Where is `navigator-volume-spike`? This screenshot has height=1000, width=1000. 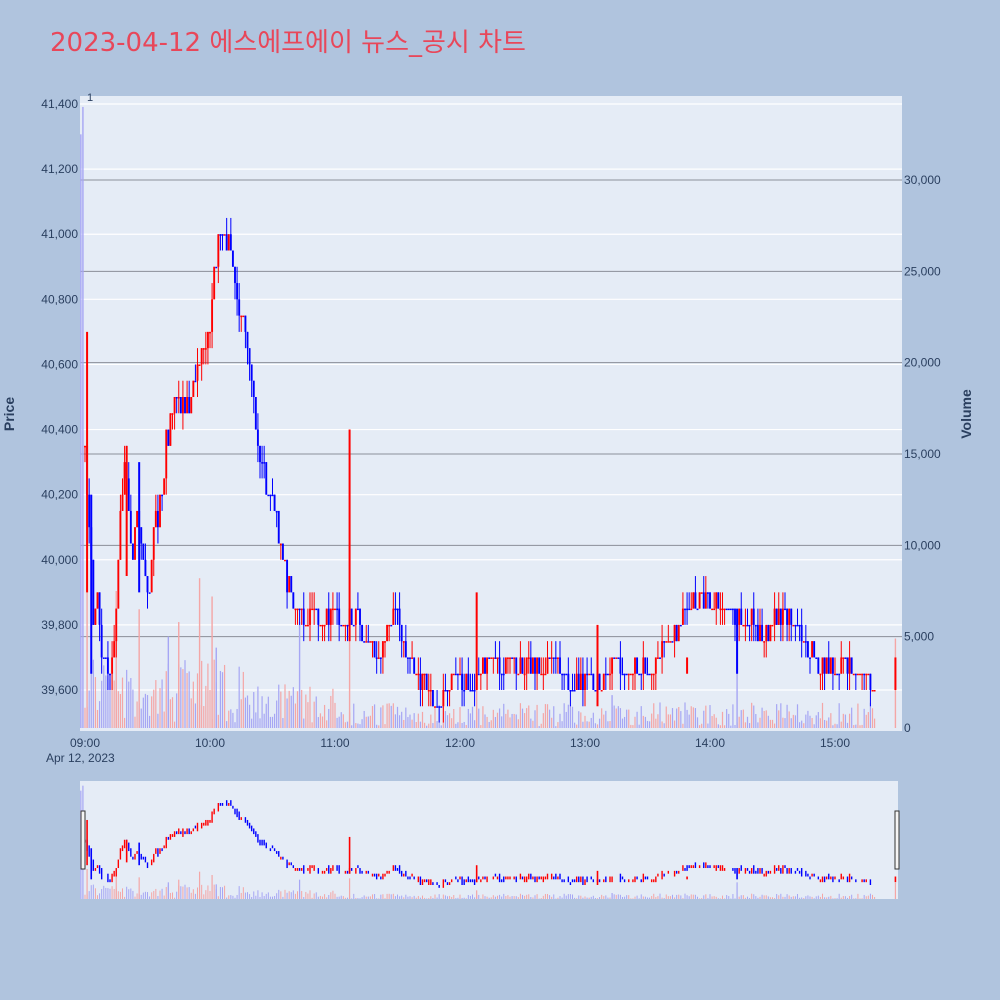 navigator-volume-spike is located at coordinates (477, 894).